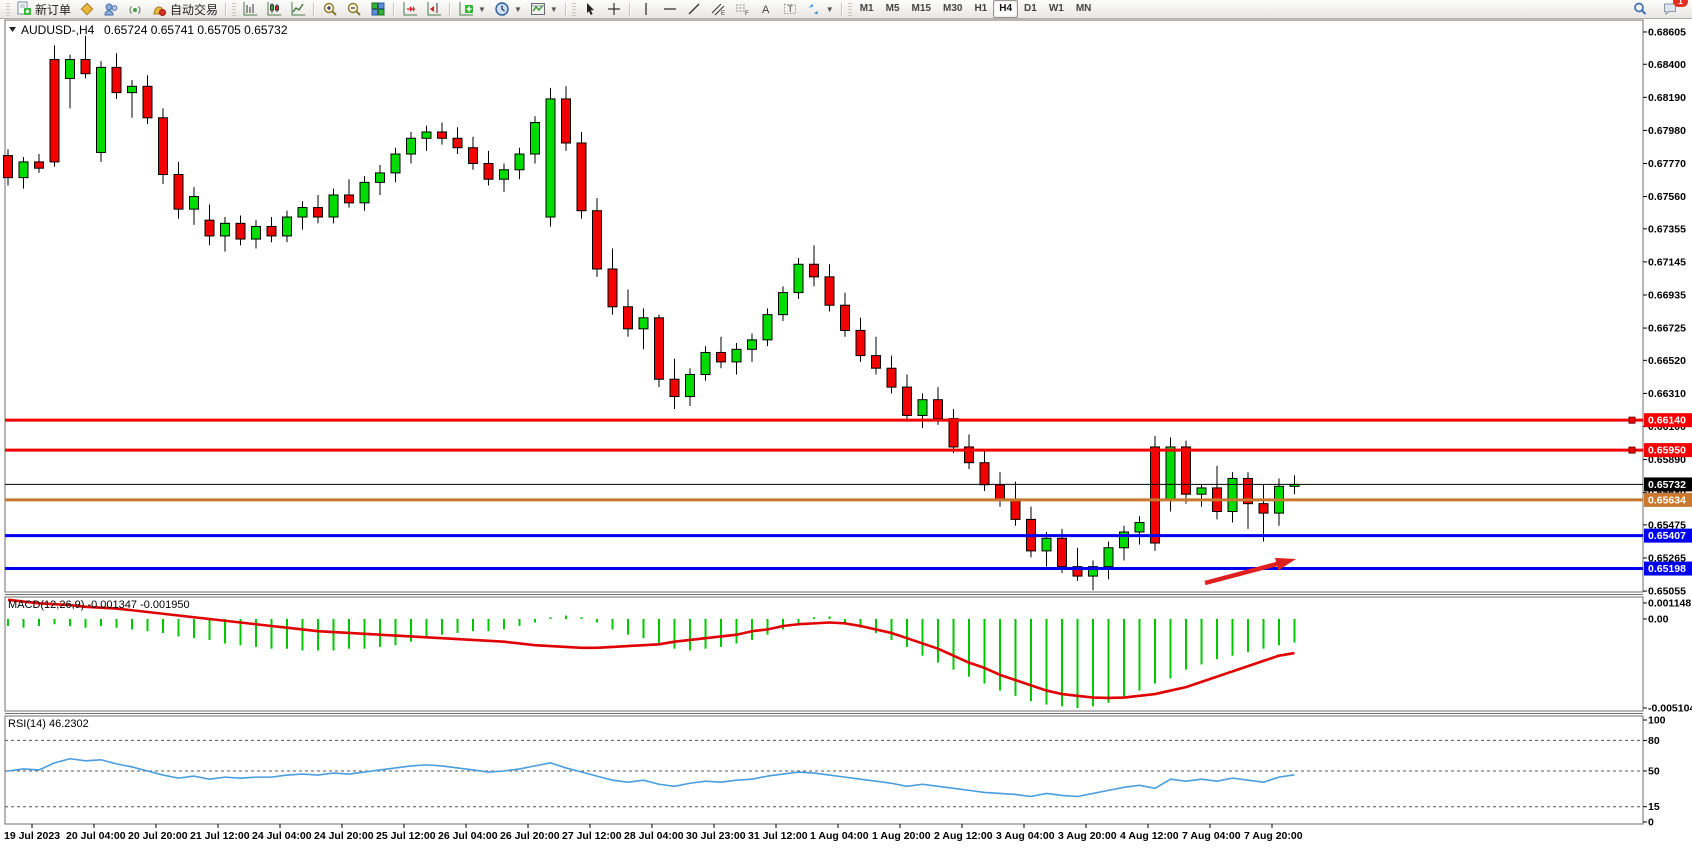 The image size is (1692, 849). What do you see at coordinates (1056, 8) in the screenshot?
I see `timeframe-W1: W1` at bounding box center [1056, 8].